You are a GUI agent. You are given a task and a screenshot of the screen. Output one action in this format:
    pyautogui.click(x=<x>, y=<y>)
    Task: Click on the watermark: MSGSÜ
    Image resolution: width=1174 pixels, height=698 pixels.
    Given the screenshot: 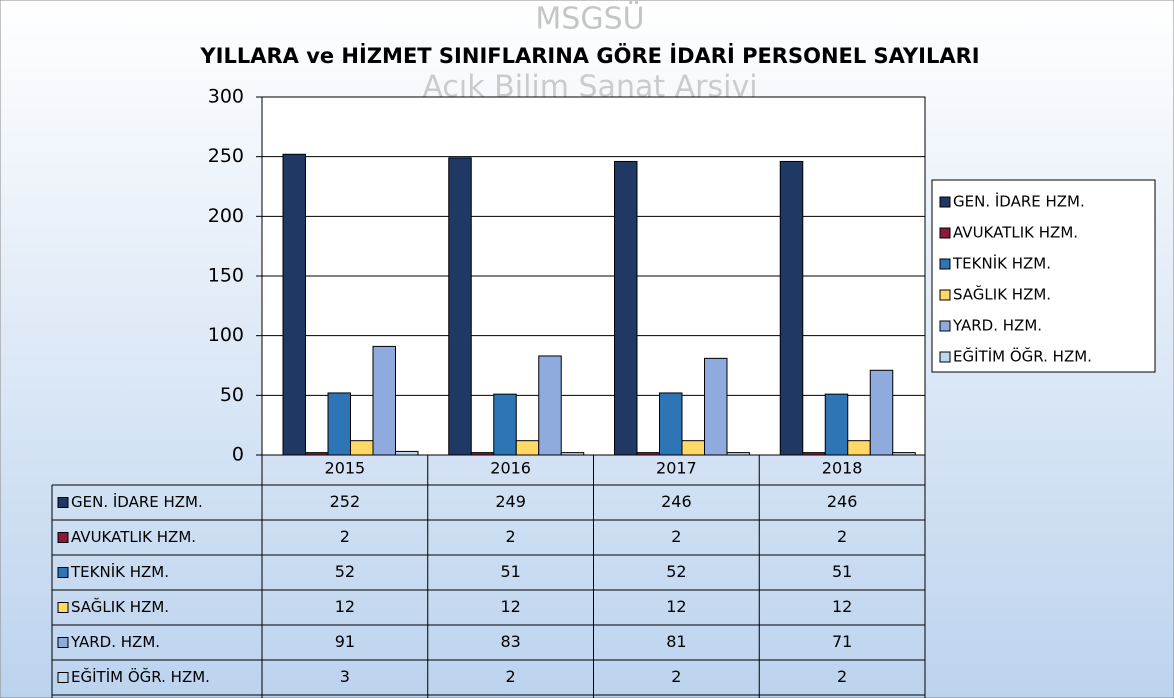 What is the action you would take?
    pyautogui.click(x=589, y=19)
    